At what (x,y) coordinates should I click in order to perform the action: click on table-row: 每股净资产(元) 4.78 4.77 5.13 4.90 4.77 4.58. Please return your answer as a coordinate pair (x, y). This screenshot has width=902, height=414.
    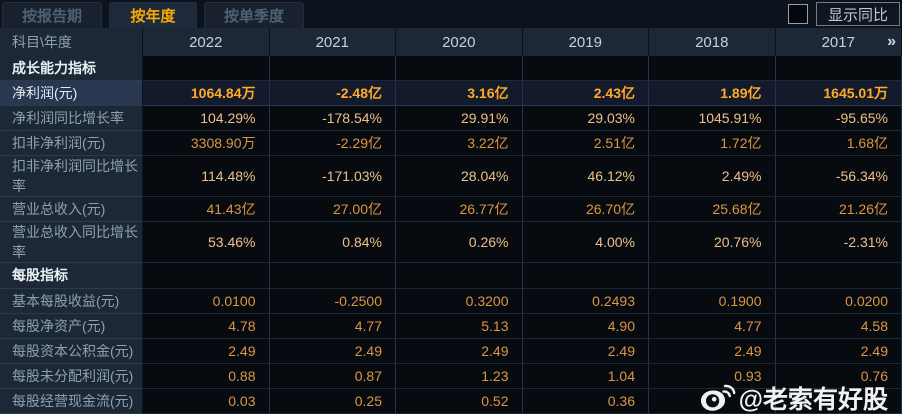
    Looking at the image, I should click on (451, 326).